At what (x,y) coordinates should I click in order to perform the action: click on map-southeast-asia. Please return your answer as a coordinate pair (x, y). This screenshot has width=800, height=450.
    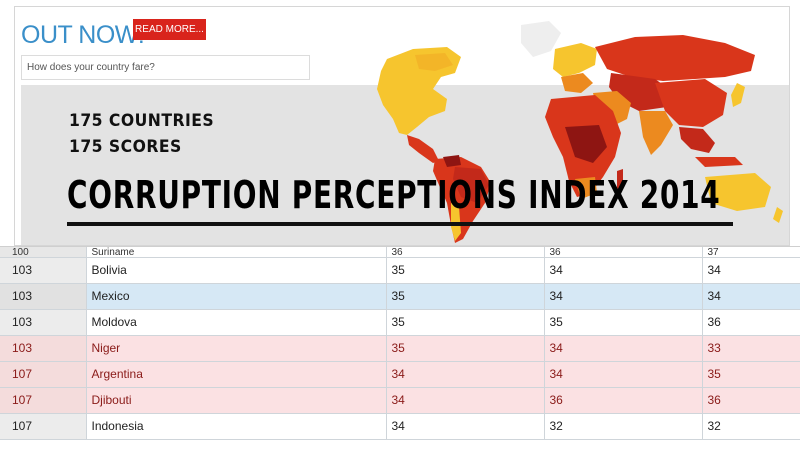
    Looking at the image, I should click on (697, 140).